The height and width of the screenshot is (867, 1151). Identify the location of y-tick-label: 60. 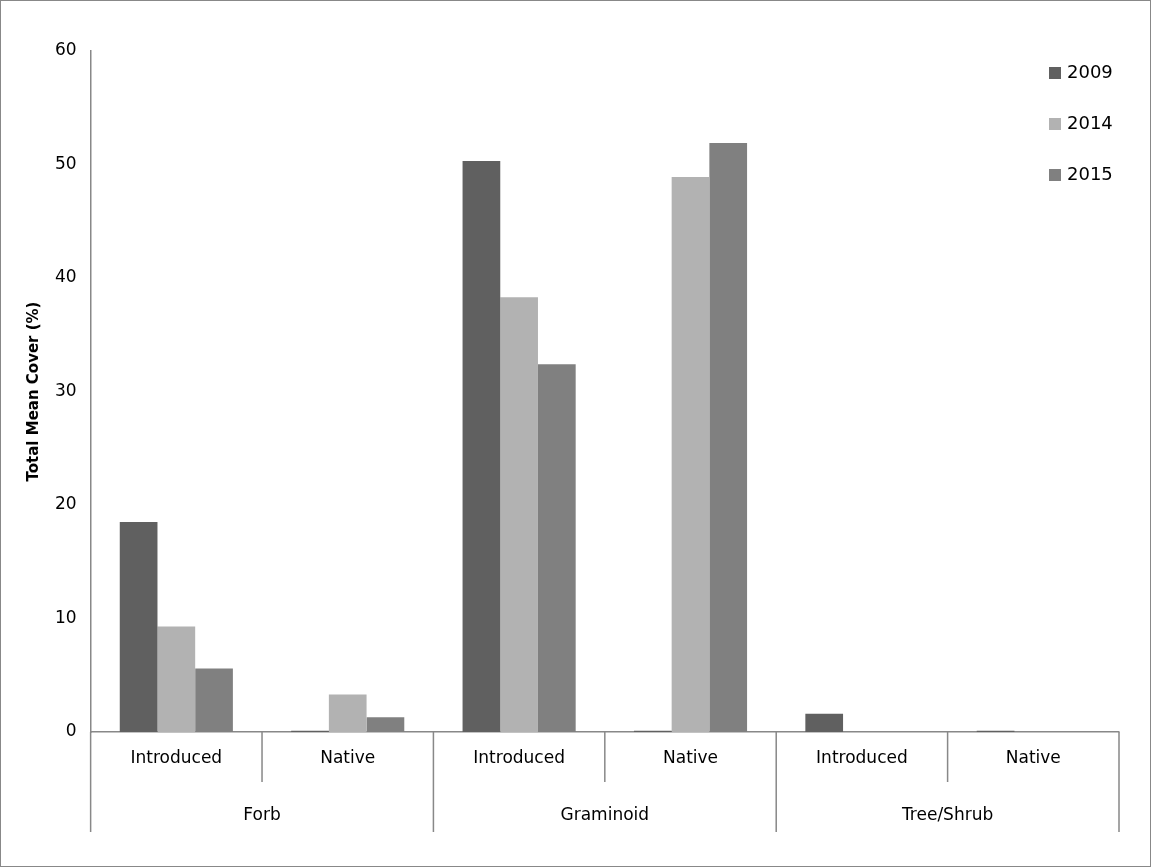
(65, 49).